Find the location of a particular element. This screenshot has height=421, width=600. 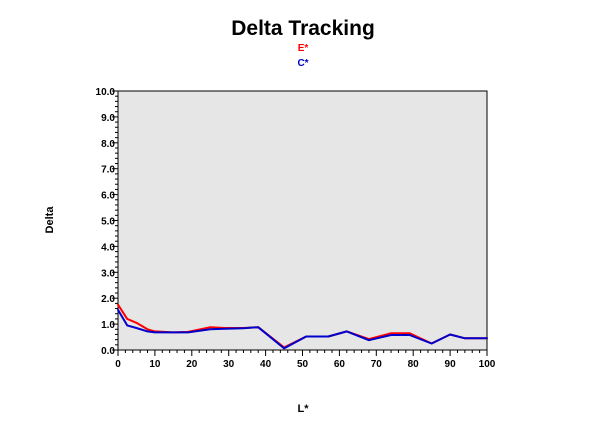

y-tick-label: 5.0 is located at coordinates (108, 222).